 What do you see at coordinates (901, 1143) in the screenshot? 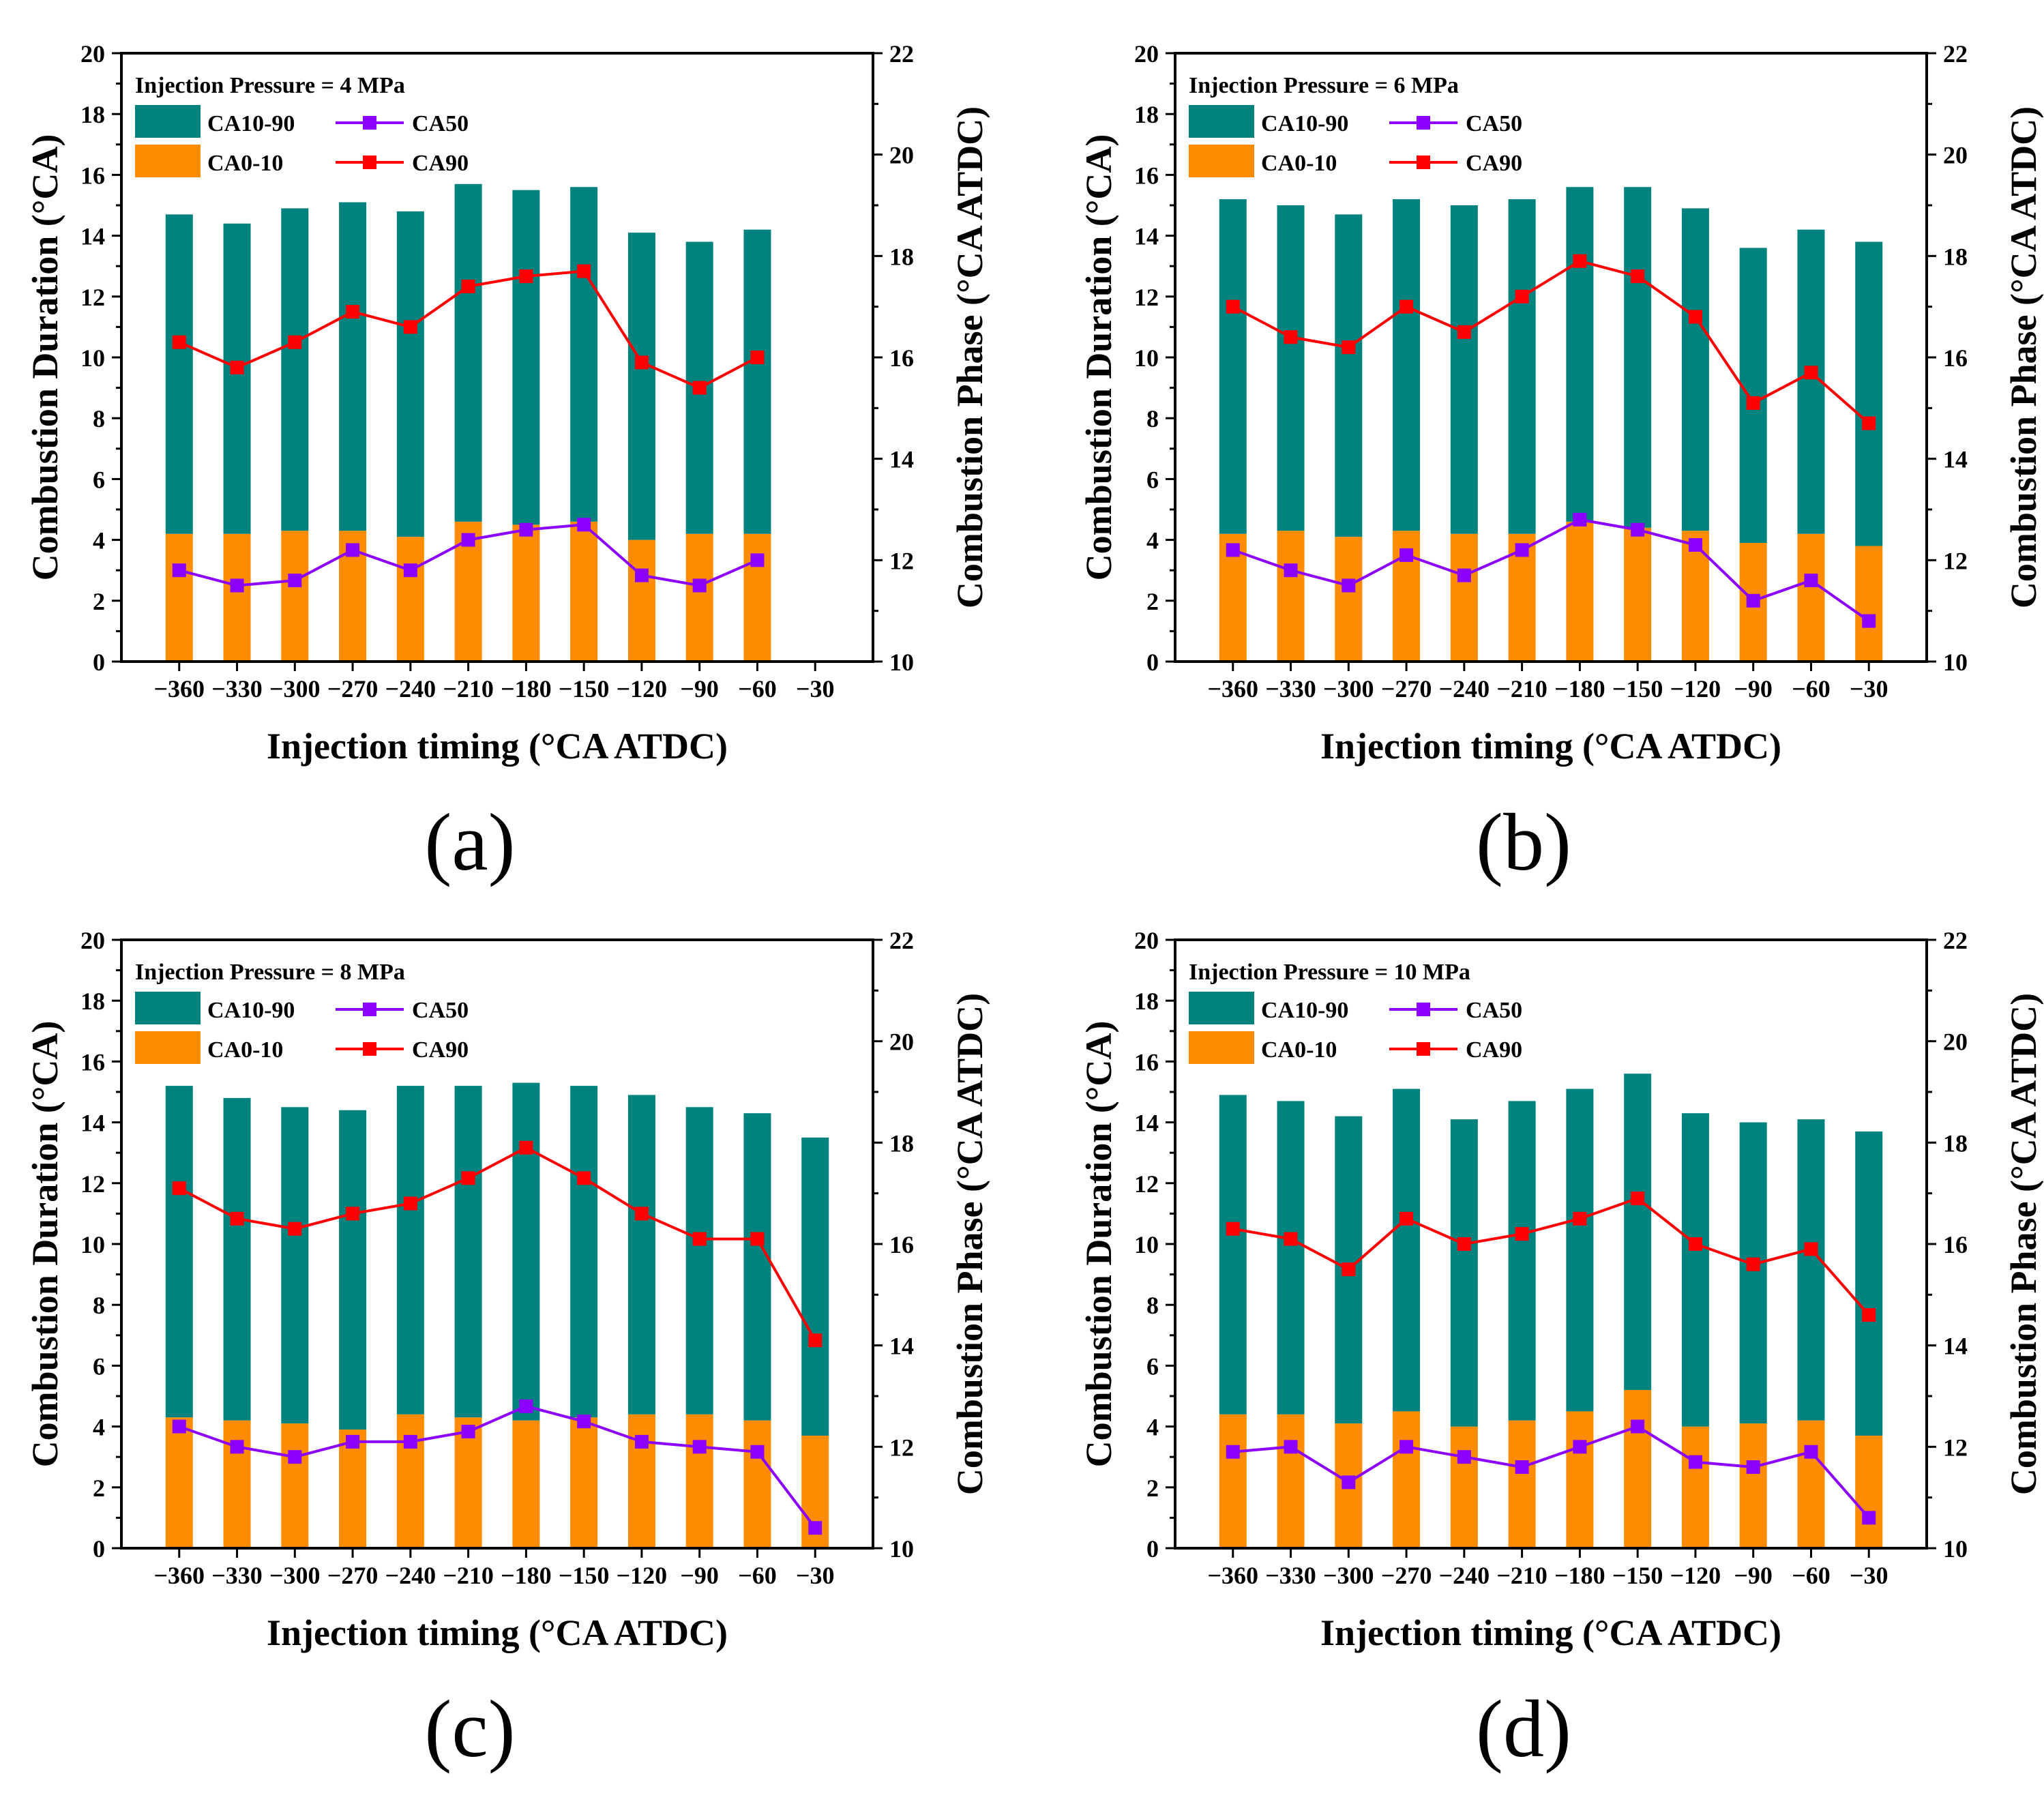
I see `y2-tick-label: 18` at bounding box center [901, 1143].